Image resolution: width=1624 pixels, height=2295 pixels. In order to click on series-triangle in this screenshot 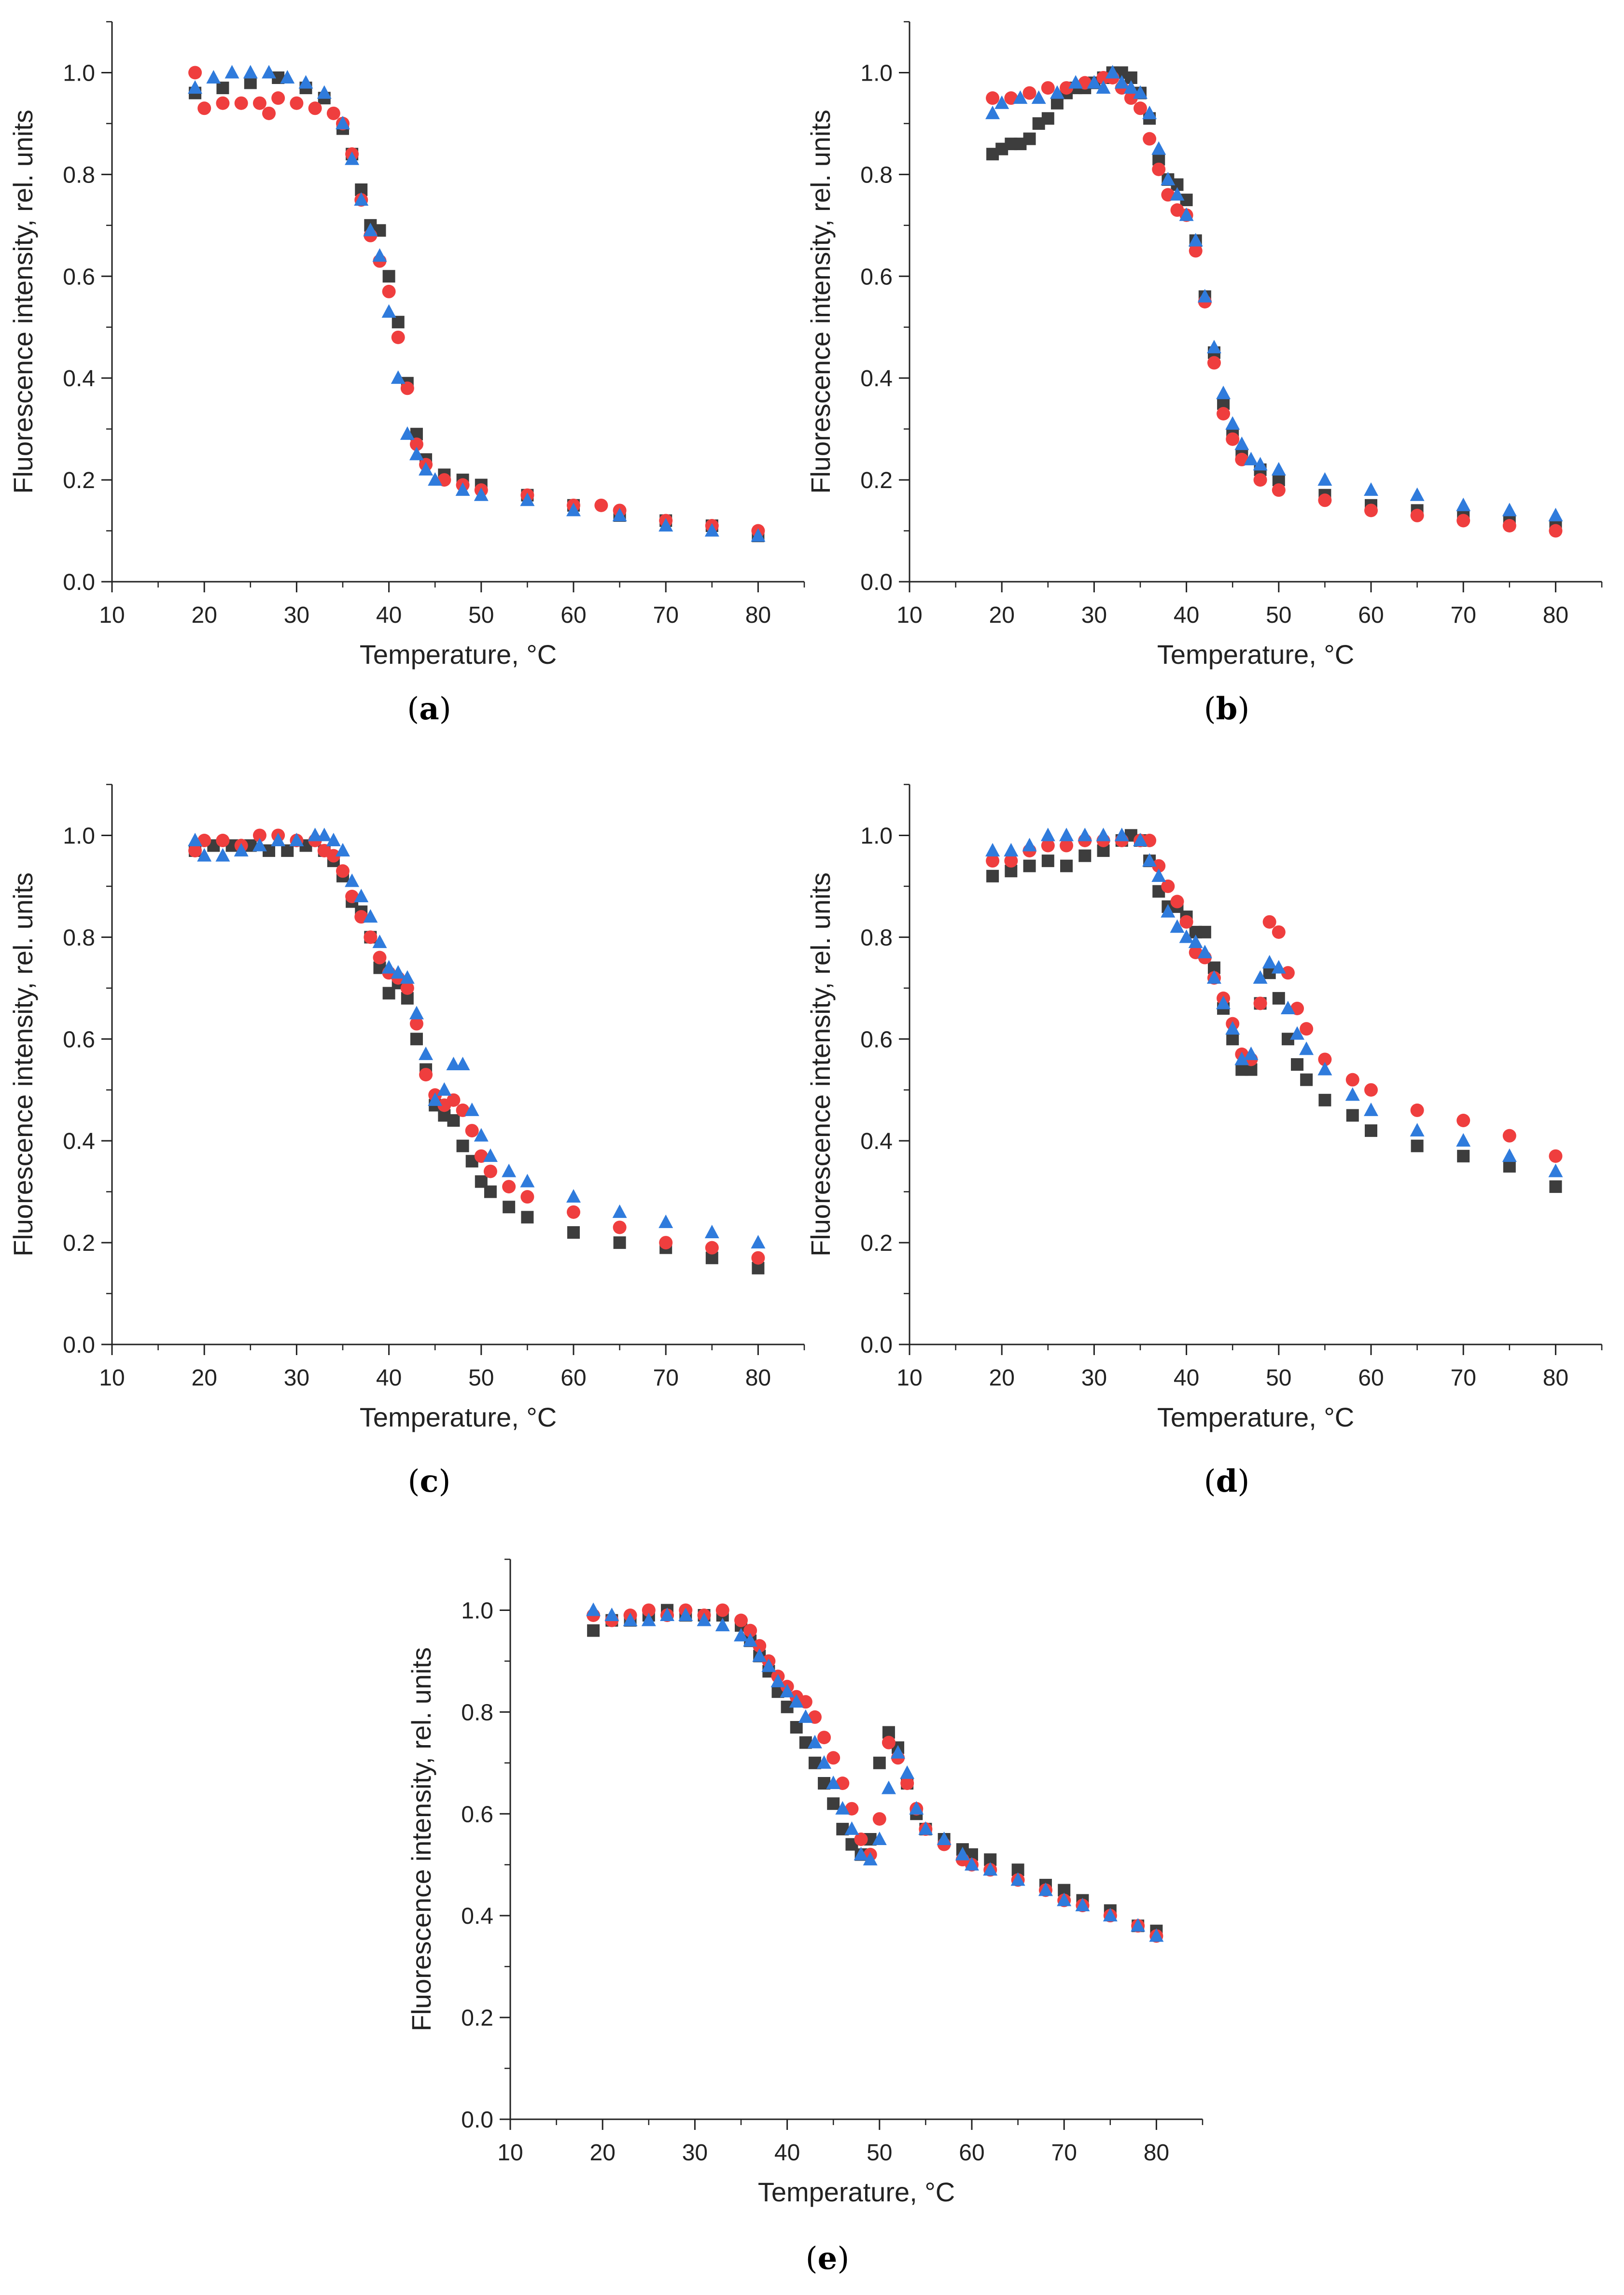, I will do `click(1274, 1002)`.